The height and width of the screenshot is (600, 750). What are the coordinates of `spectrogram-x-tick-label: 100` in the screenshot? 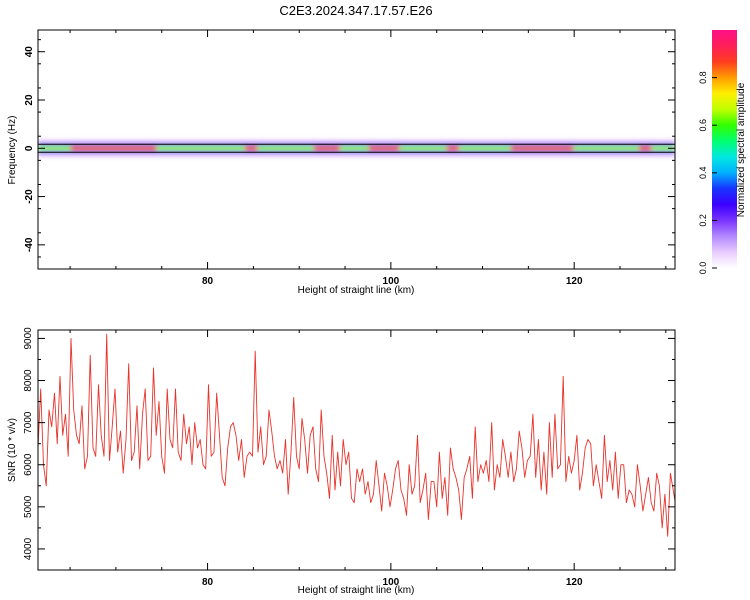 It's located at (391, 281).